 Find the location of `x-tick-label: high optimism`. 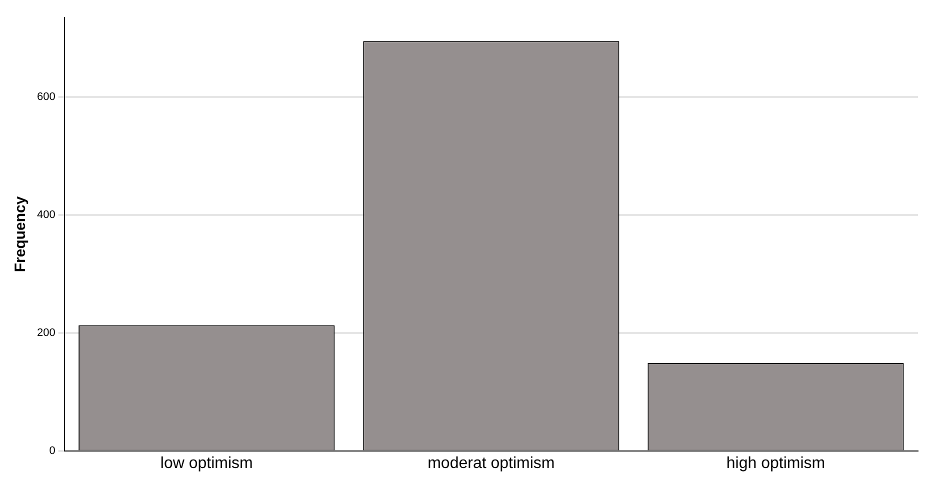

x-tick-label: high optimism is located at coordinates (776, 463).